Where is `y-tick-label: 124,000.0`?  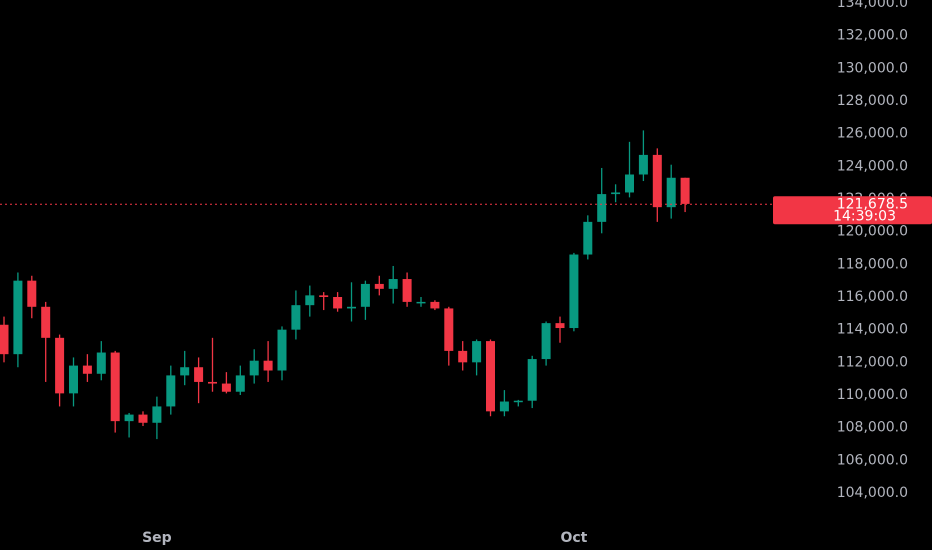 y-tick-label: 124,000.0 is located at coordinates (872, 166).